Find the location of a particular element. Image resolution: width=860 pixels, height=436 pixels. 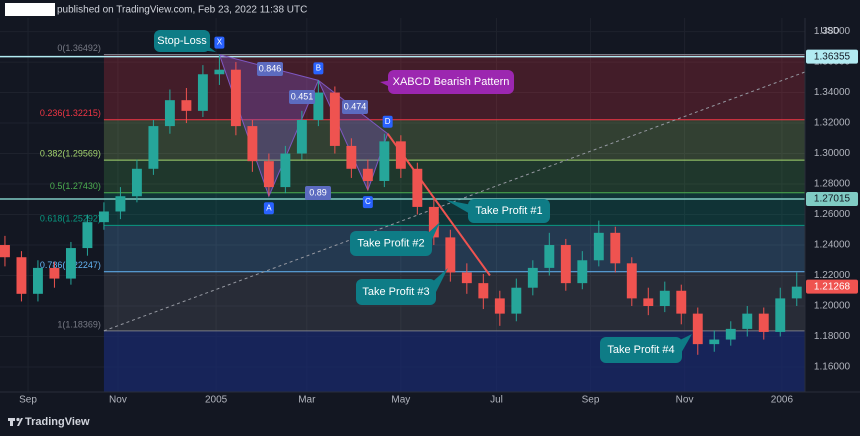

callout-text: Take Profit #2 is located at coordinates (390, 243).